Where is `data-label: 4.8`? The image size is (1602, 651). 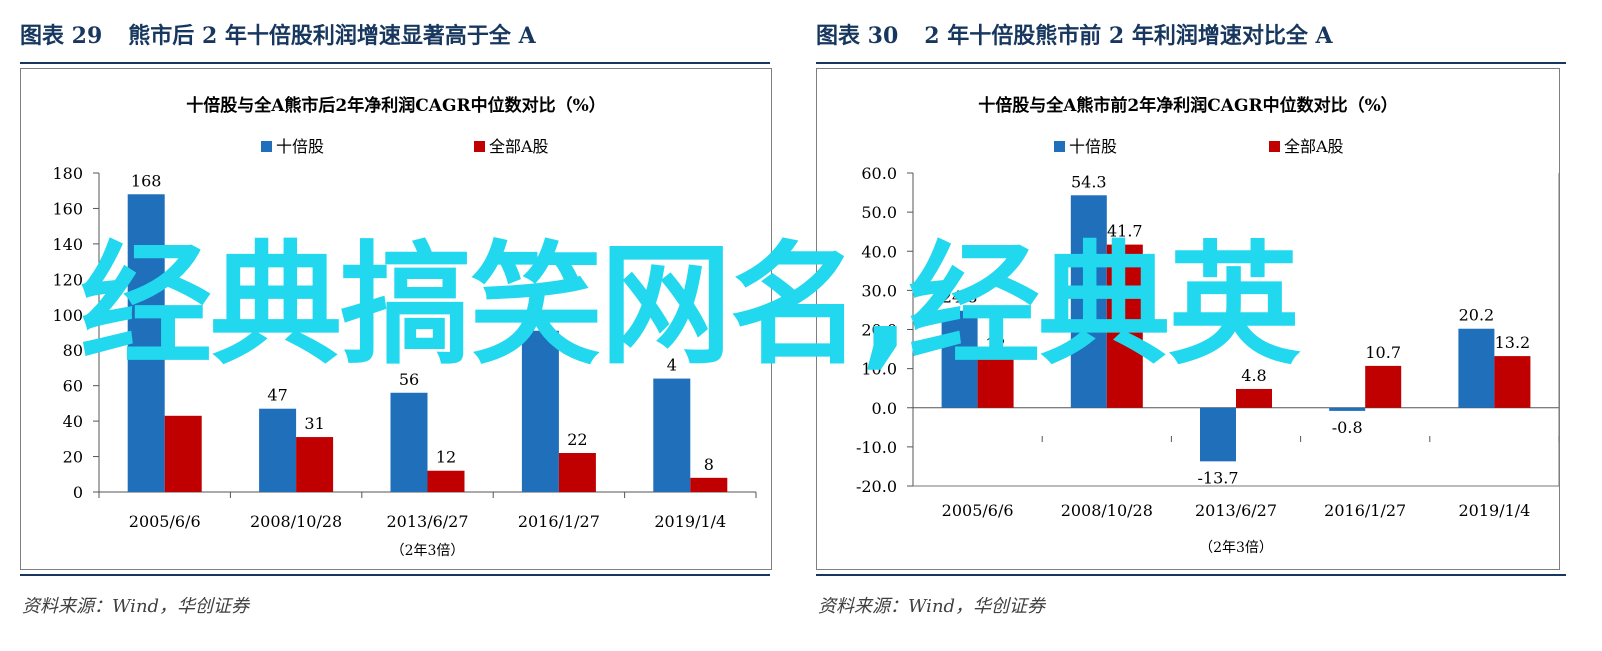
data-label: 4.8 is located at coordinates (1253, 375).